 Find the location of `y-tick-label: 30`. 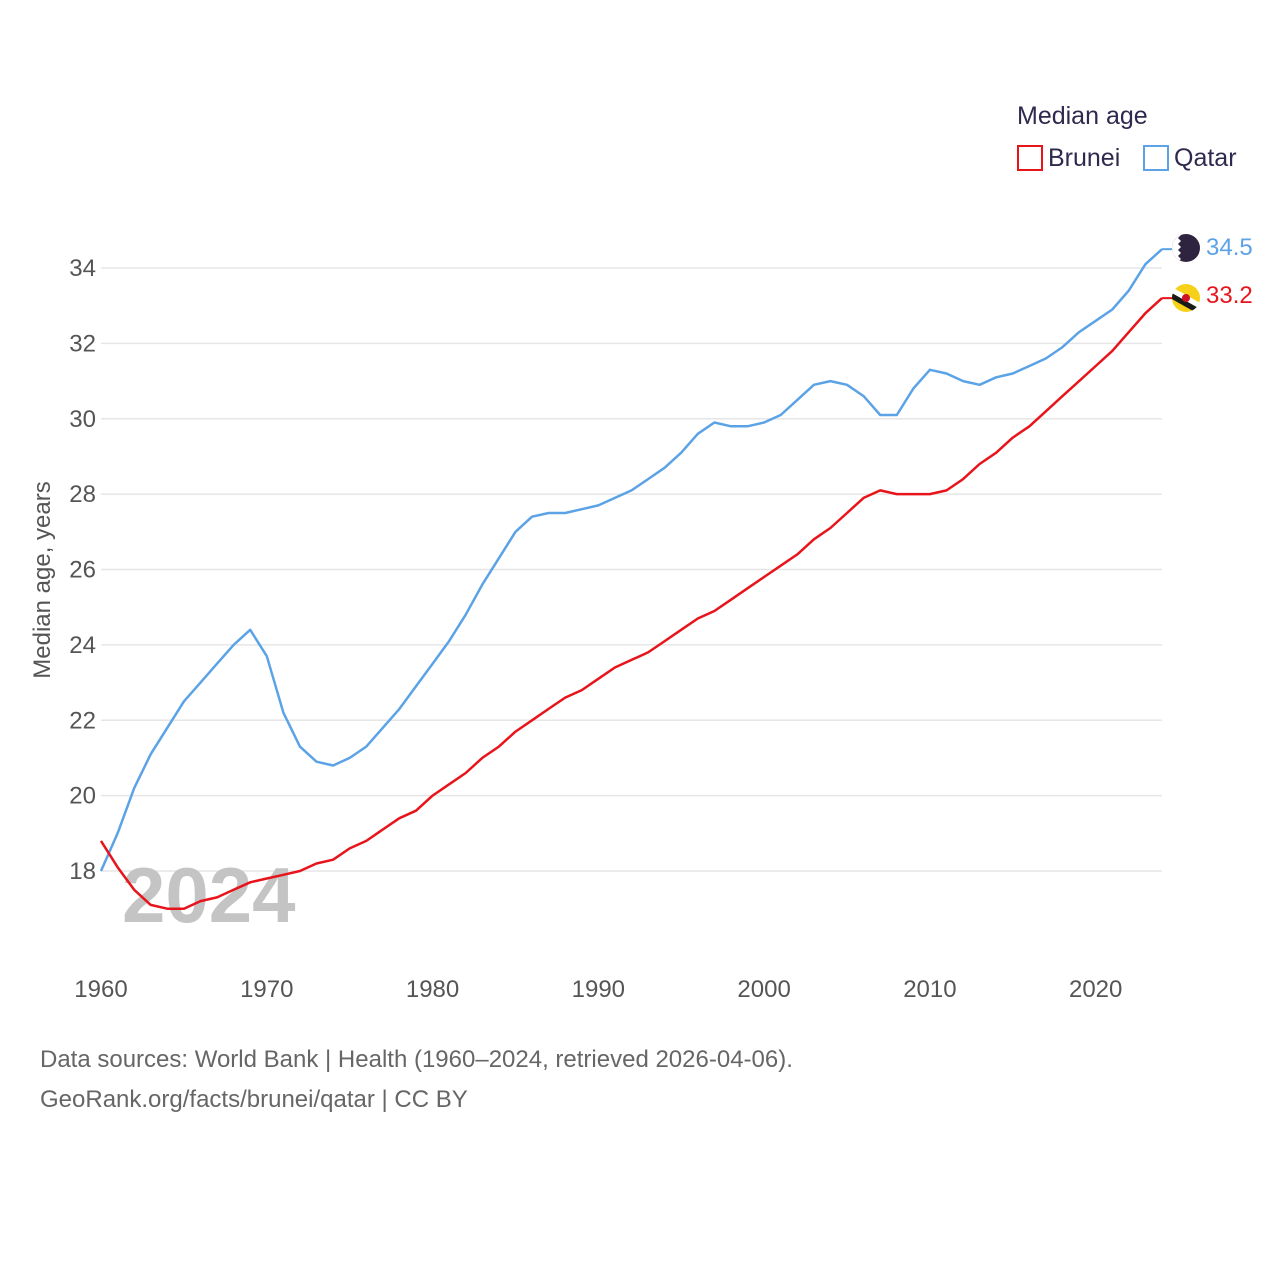

y-tick-label: 30 is located at coordinates (82, 419).